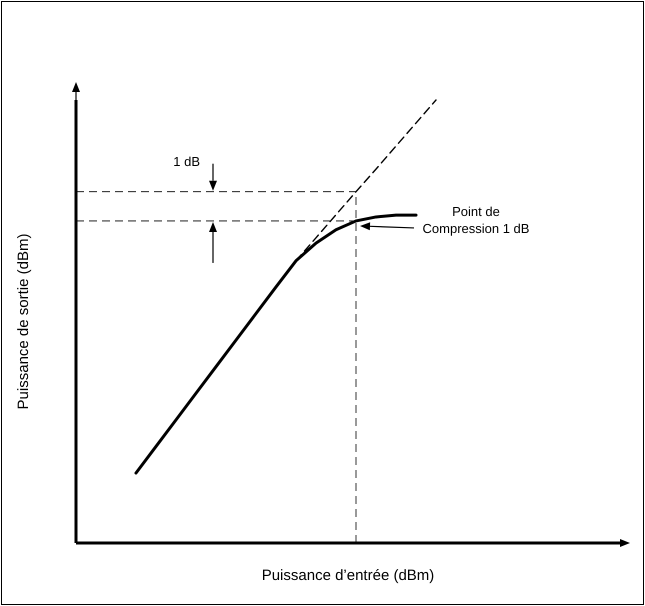 The height and width of the screenshot is (606, 645). Describe the element at coordinates (348, 575) in the screenshot. I see `x-axis-title: Puissance d’entrée (dBm)` at that location.